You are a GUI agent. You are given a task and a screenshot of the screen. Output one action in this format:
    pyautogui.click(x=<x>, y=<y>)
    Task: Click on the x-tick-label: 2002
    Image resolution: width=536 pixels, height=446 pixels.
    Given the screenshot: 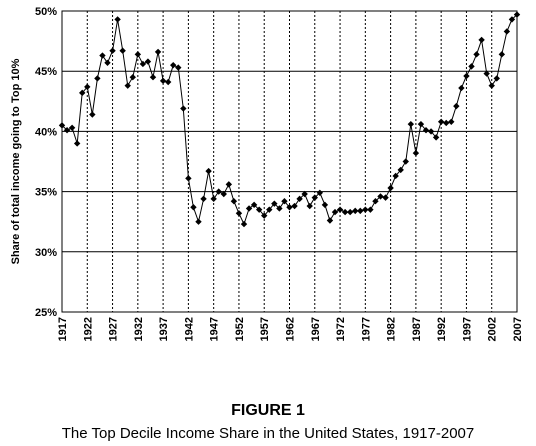 What is the action you would take?
    pyautogui.click(x=493, y=329)
    